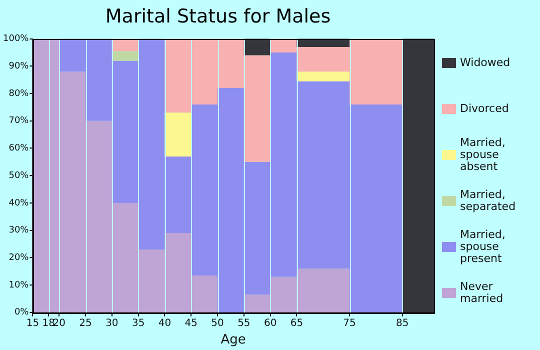 The height and width of the screenshot is (350, 540). I want to click on chart-title: Marital Status for Males, so click(218, 16).